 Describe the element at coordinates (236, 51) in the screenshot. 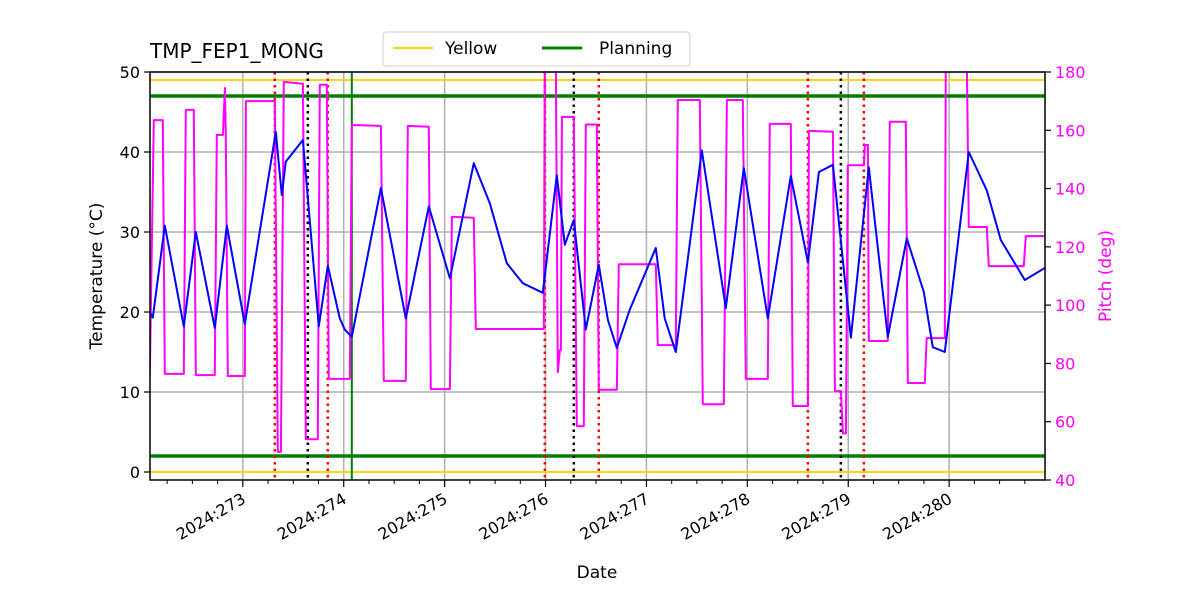

I see `chart-title: TMP_FEP1_MONG` at that location.